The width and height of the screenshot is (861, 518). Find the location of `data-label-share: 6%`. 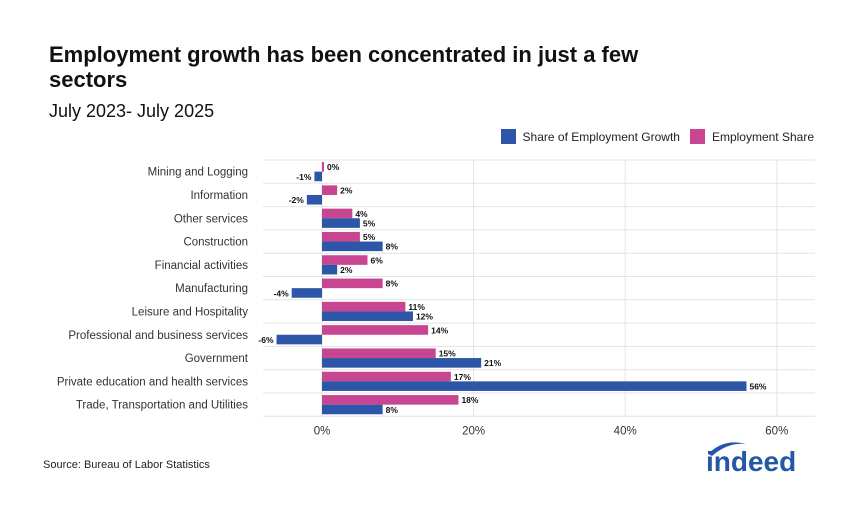

data-label-share: 6% is located at coordinates (376, 260).